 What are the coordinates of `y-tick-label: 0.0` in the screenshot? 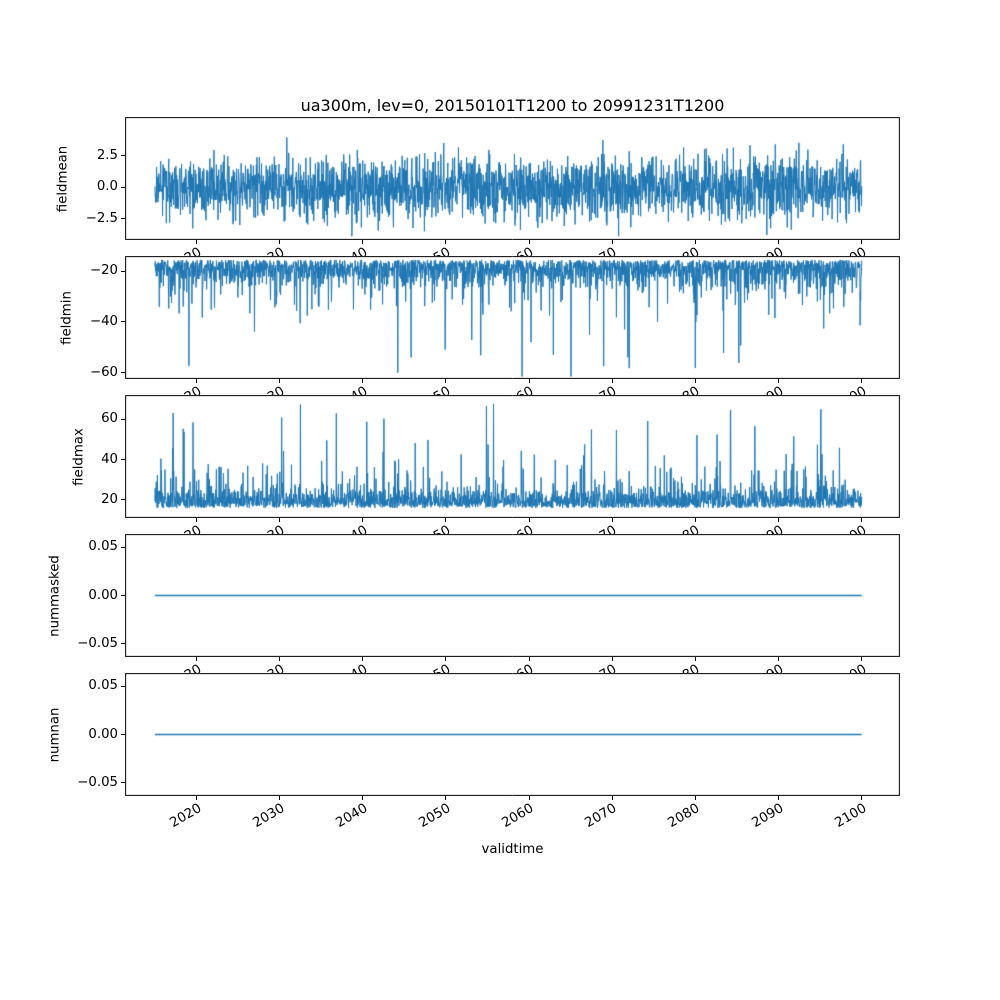 It's located at (107, 186).